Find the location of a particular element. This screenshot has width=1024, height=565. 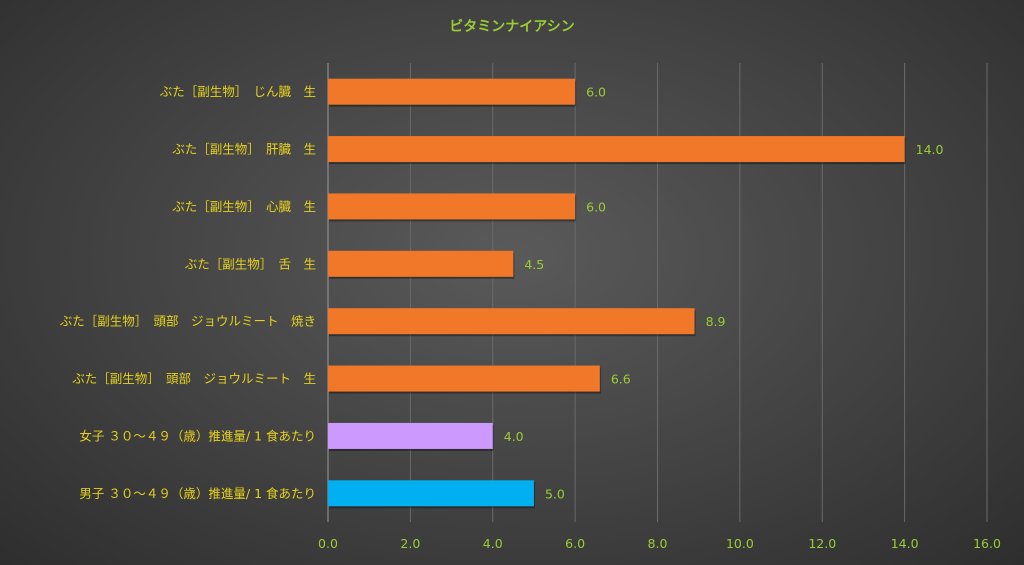

data-label: 6.6 is located at coordinates (621, 379).